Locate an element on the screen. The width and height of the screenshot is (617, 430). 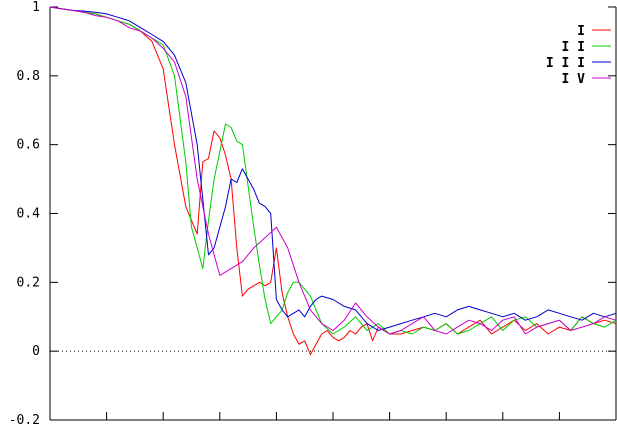
y-tick-label: 0.6 is located at coordinates (28, 145).